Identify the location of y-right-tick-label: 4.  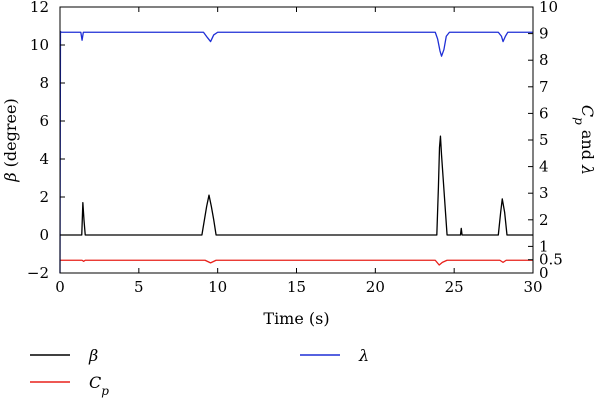
(544, 167).